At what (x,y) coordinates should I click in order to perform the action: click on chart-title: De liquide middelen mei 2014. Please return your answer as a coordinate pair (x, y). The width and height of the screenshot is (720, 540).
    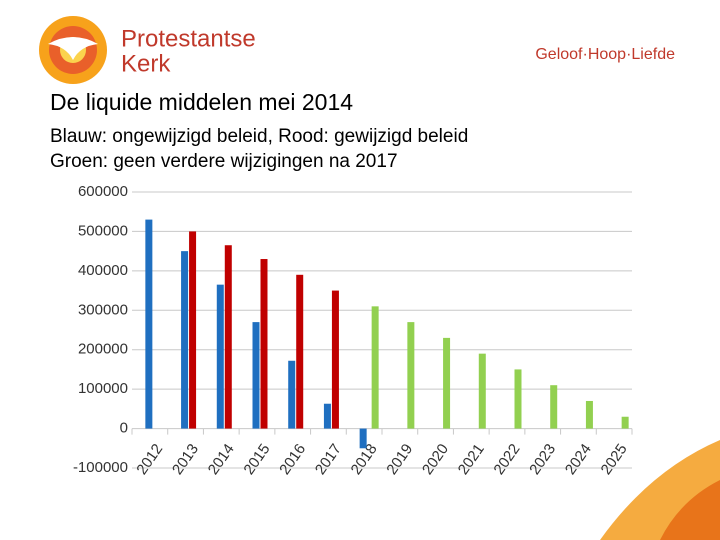
    Looking at the image, I should click on (201, 102).